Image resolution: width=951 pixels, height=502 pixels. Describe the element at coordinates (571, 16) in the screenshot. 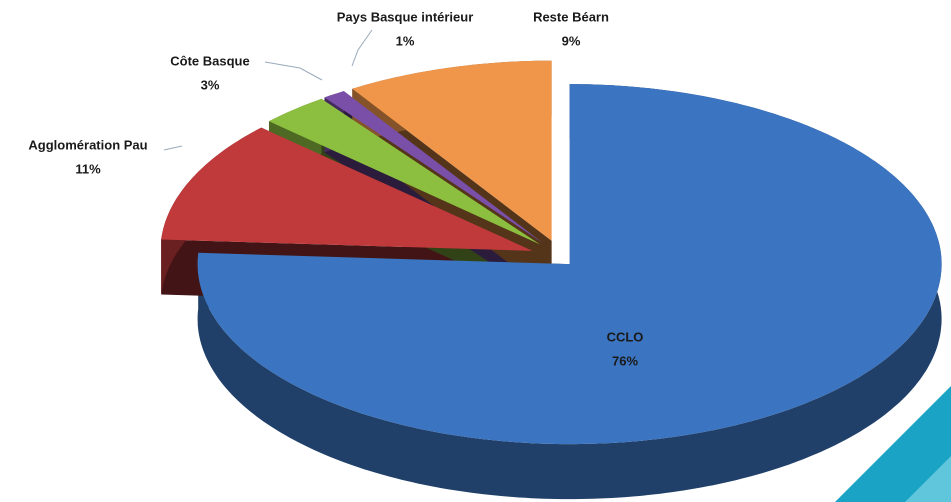

I see `slice-label: Reste Béarn` at that location.